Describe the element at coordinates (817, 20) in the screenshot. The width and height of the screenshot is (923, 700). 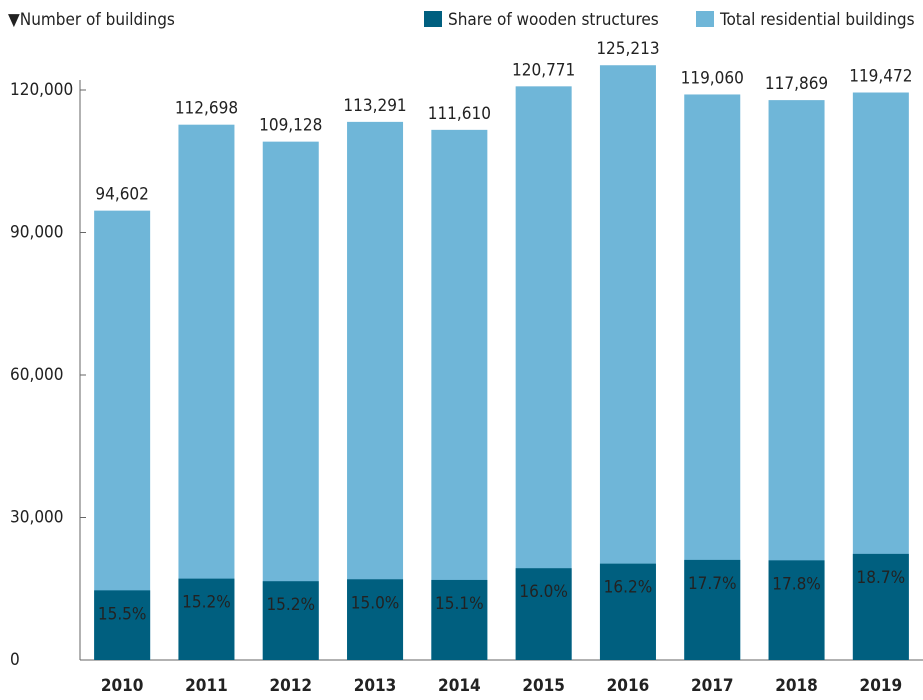
I see `legend-label: Total residential buildings` at that location.